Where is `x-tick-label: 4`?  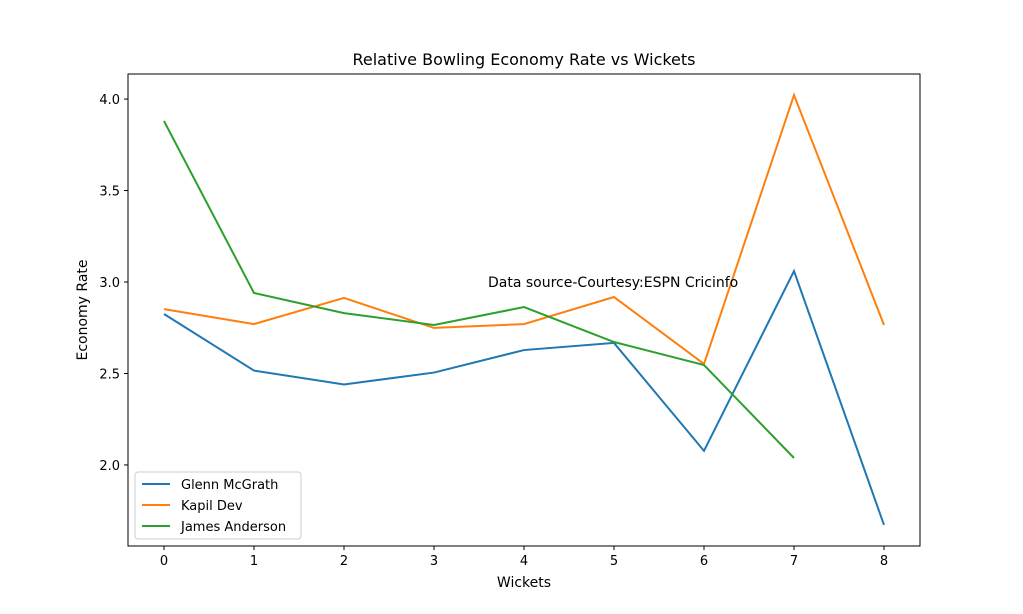 x-tick-label: 4 is located at coordinates (524, 561).